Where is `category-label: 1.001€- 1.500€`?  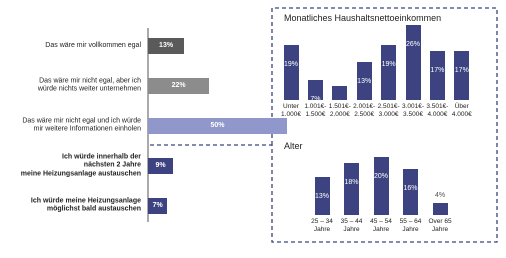 category-label: 1.001€- 1.500€ is located at coordinates (315, 110).